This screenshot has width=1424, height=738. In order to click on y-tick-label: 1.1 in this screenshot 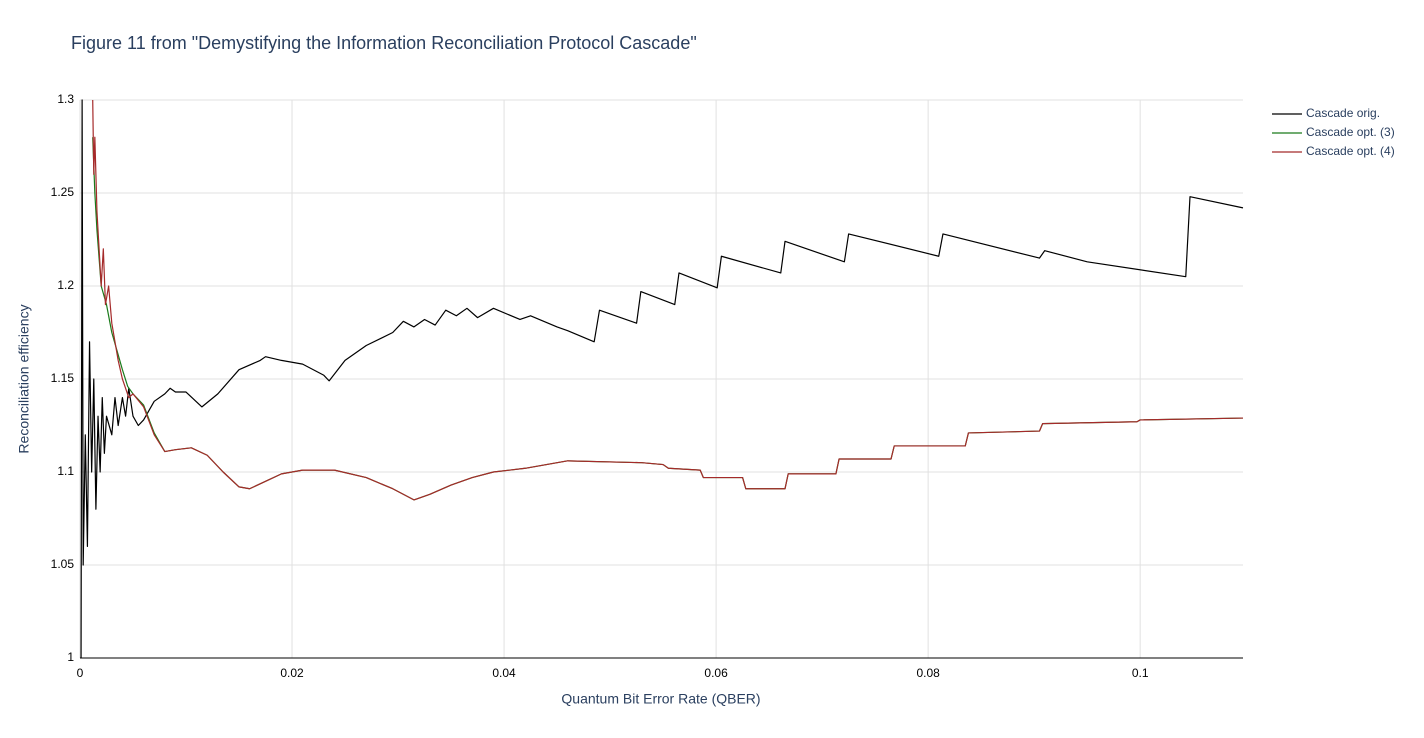, I will do `click(65, 471)`.